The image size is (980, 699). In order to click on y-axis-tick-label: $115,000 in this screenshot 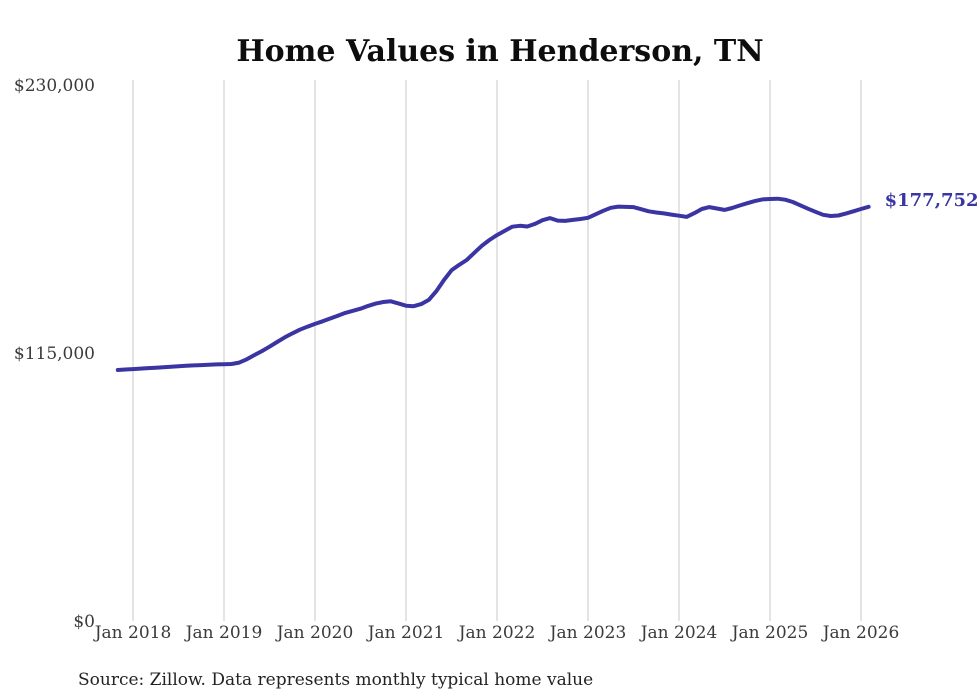, I will do `click(54, 354)`.